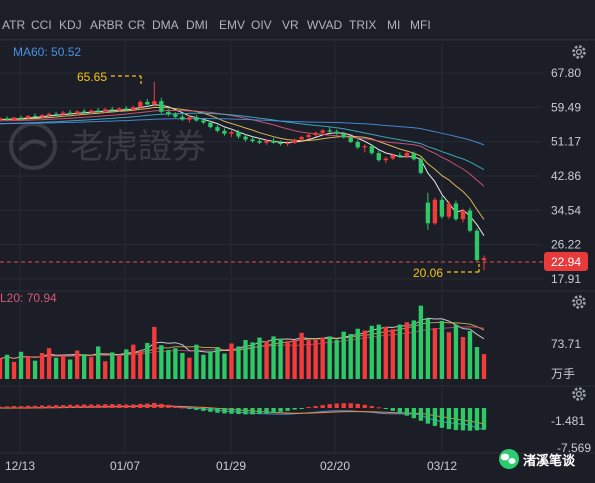 This screenshot has height=483, width=595. What do you see at coordinates (165, 25) in the screenshot?
I see `indicator-tab-dma: DMA` at bounding box center [165, 25].